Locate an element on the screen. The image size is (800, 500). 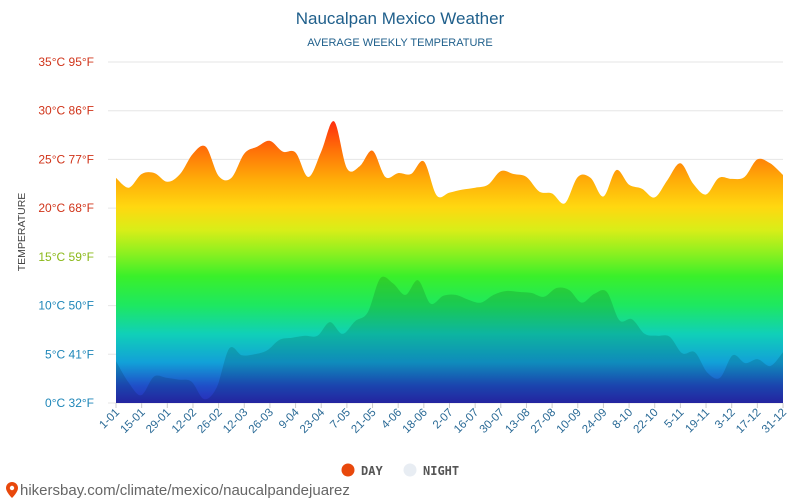
legend-night-marker is located at coordinates (410, 470).